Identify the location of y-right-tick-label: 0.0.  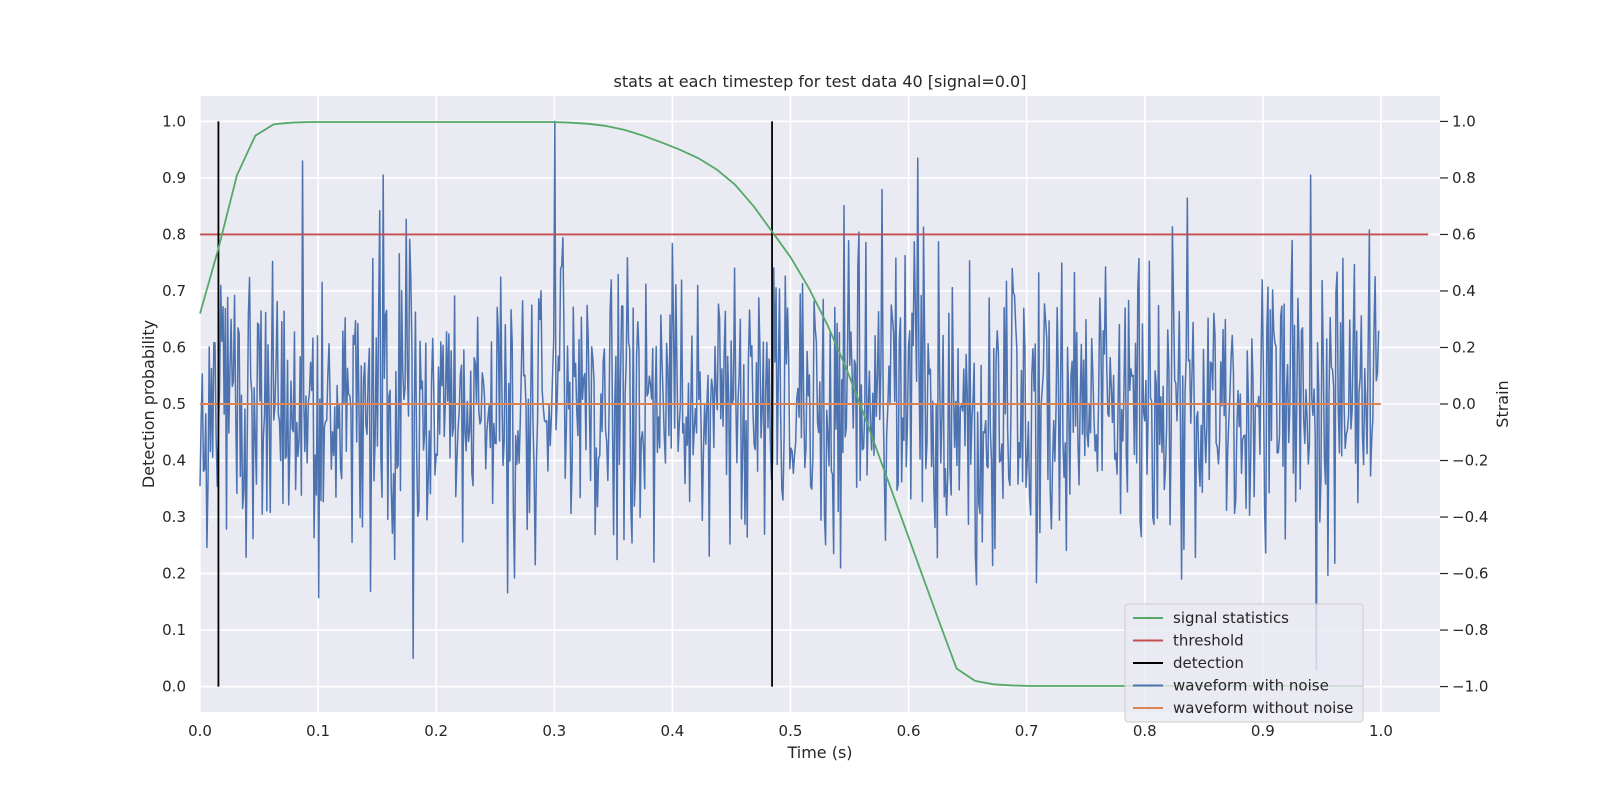
(1464, 404).